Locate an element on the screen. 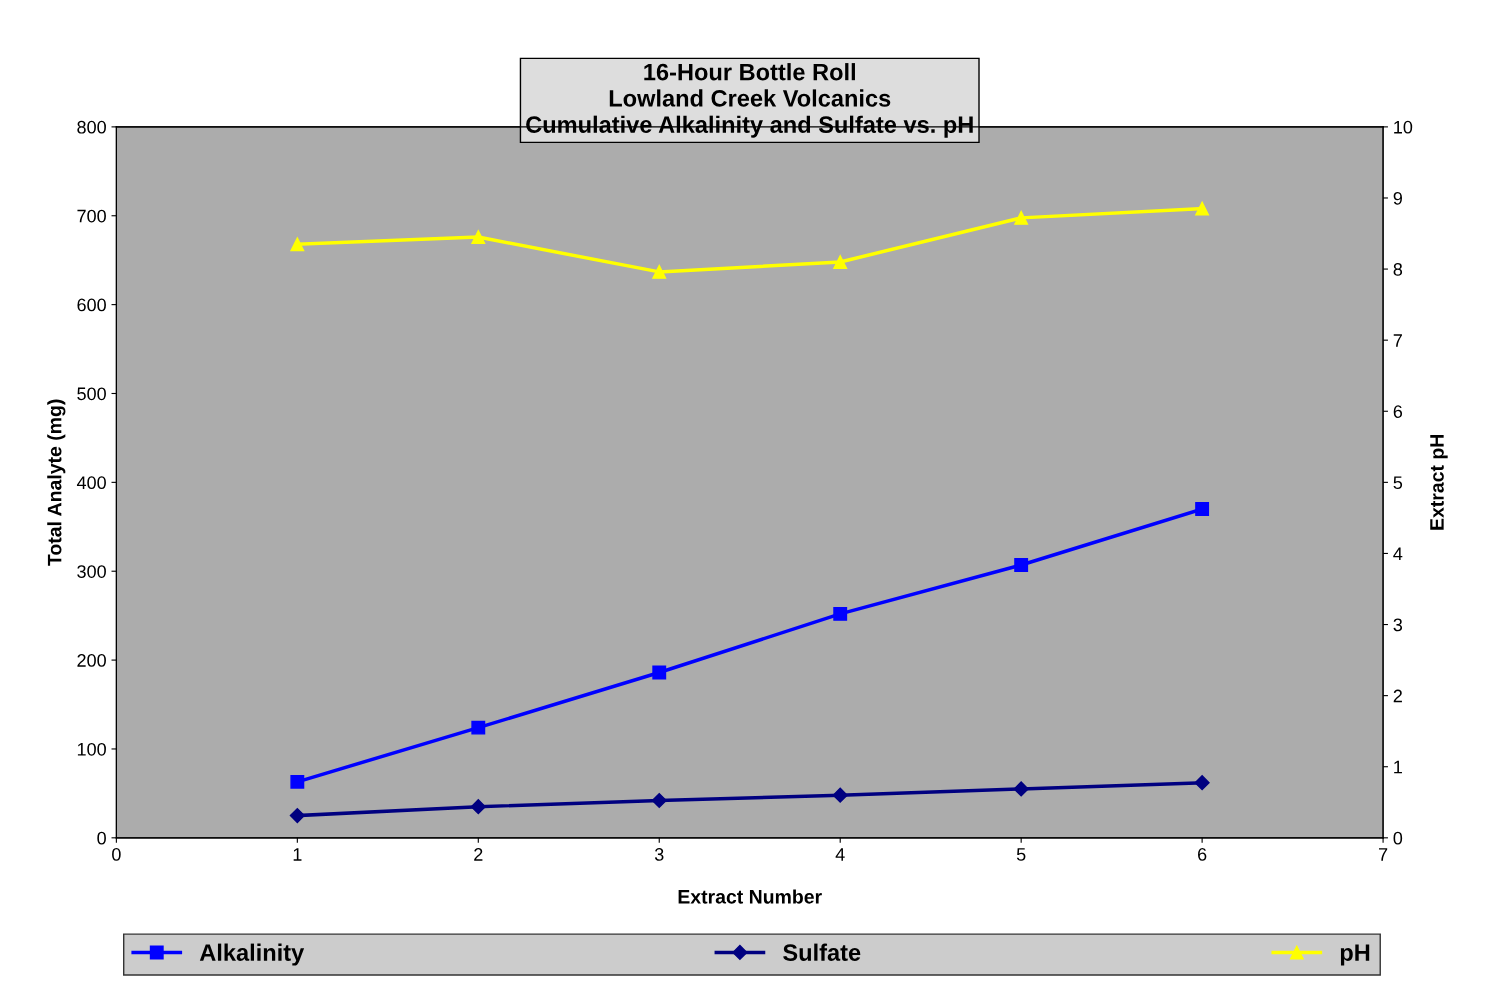 The width and height of the screenshot is (1492, 1007). y-tick-label: 500 is located at coordinates (91, 394).